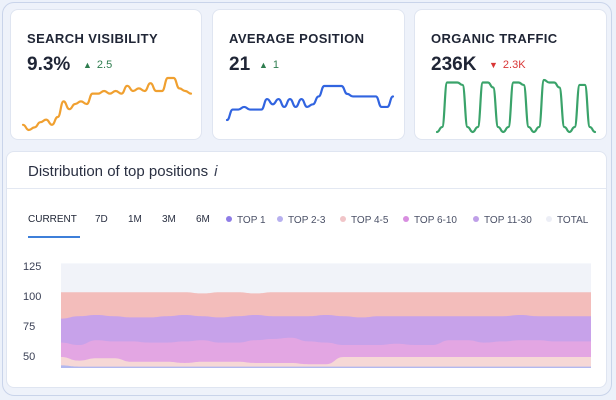 The width and height of the screenshot is (616, 400). What do you see at coordinates (203, 219) in the screenshot?
I see `tab-6m: 6M` at bounding box center [203, 219].